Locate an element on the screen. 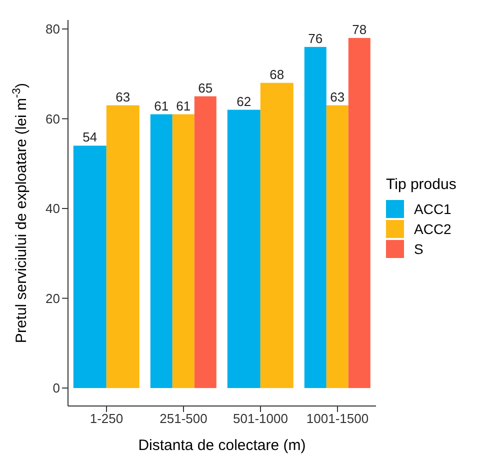 The height and width of the screenshot is (455, 485). x-axis-title: Distanta de colectare (m) is located at coordinates (222, 445).